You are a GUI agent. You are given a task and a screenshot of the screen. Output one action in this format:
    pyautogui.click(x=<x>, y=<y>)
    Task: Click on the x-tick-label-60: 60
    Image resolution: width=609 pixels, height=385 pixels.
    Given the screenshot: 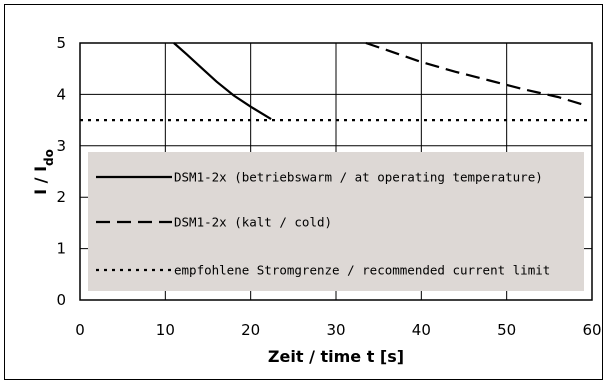 What is the action you would take?
    pyautogui.click(x=591, y=330)
    